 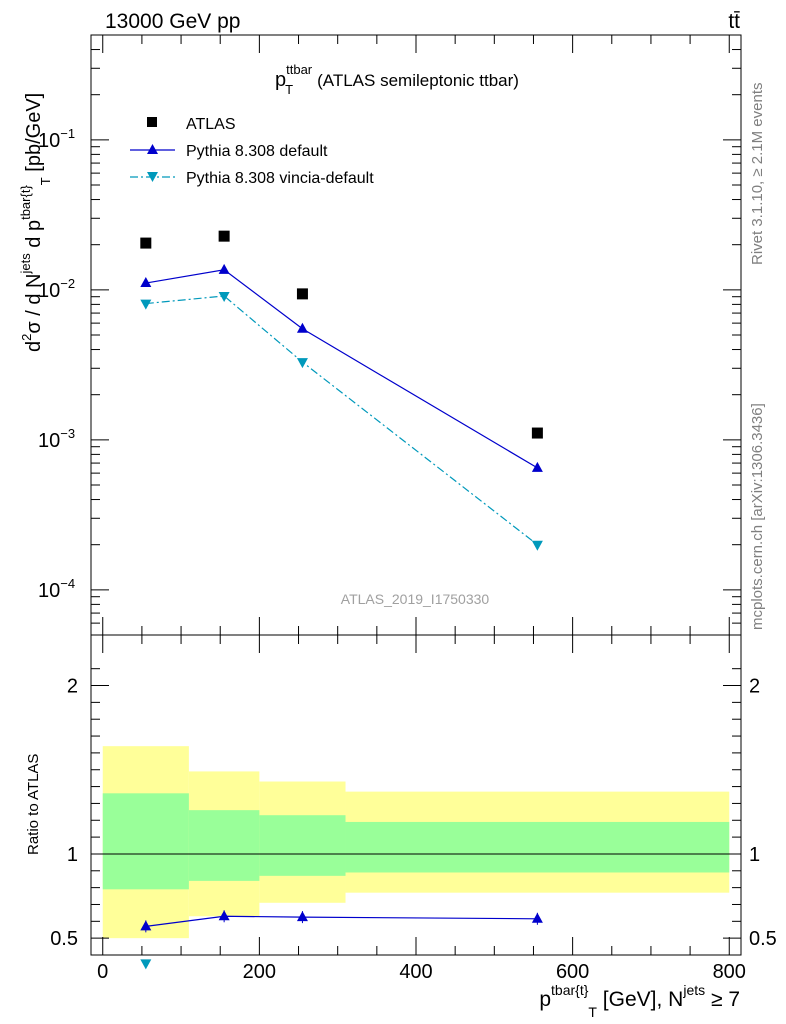 What do you see at coordinates (259, 972) in the screenshot?
I see `ratio-xtick-label: 200` at bounding box center [259, 972].